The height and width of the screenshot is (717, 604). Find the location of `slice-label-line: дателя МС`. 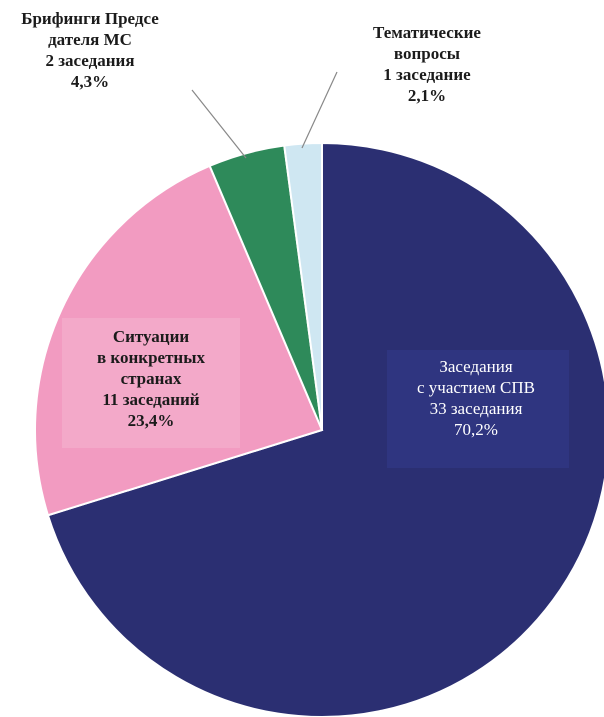

slice-label-line: дателя МС is located at coordinates (90, 39).